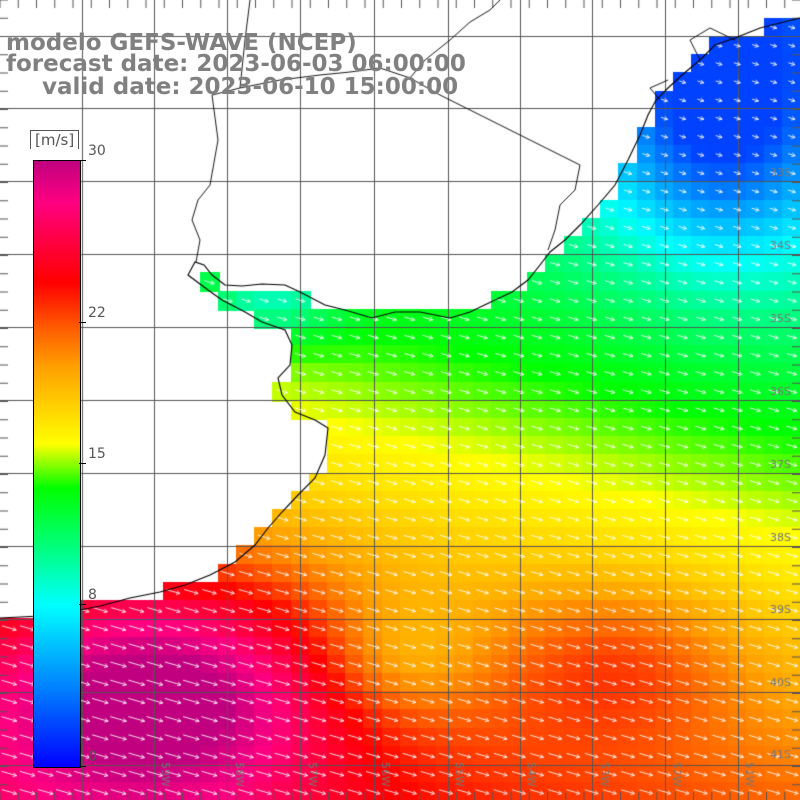  I want to click on colorbar: [m/s] 30 22 15 8 0, so click(55, 400).